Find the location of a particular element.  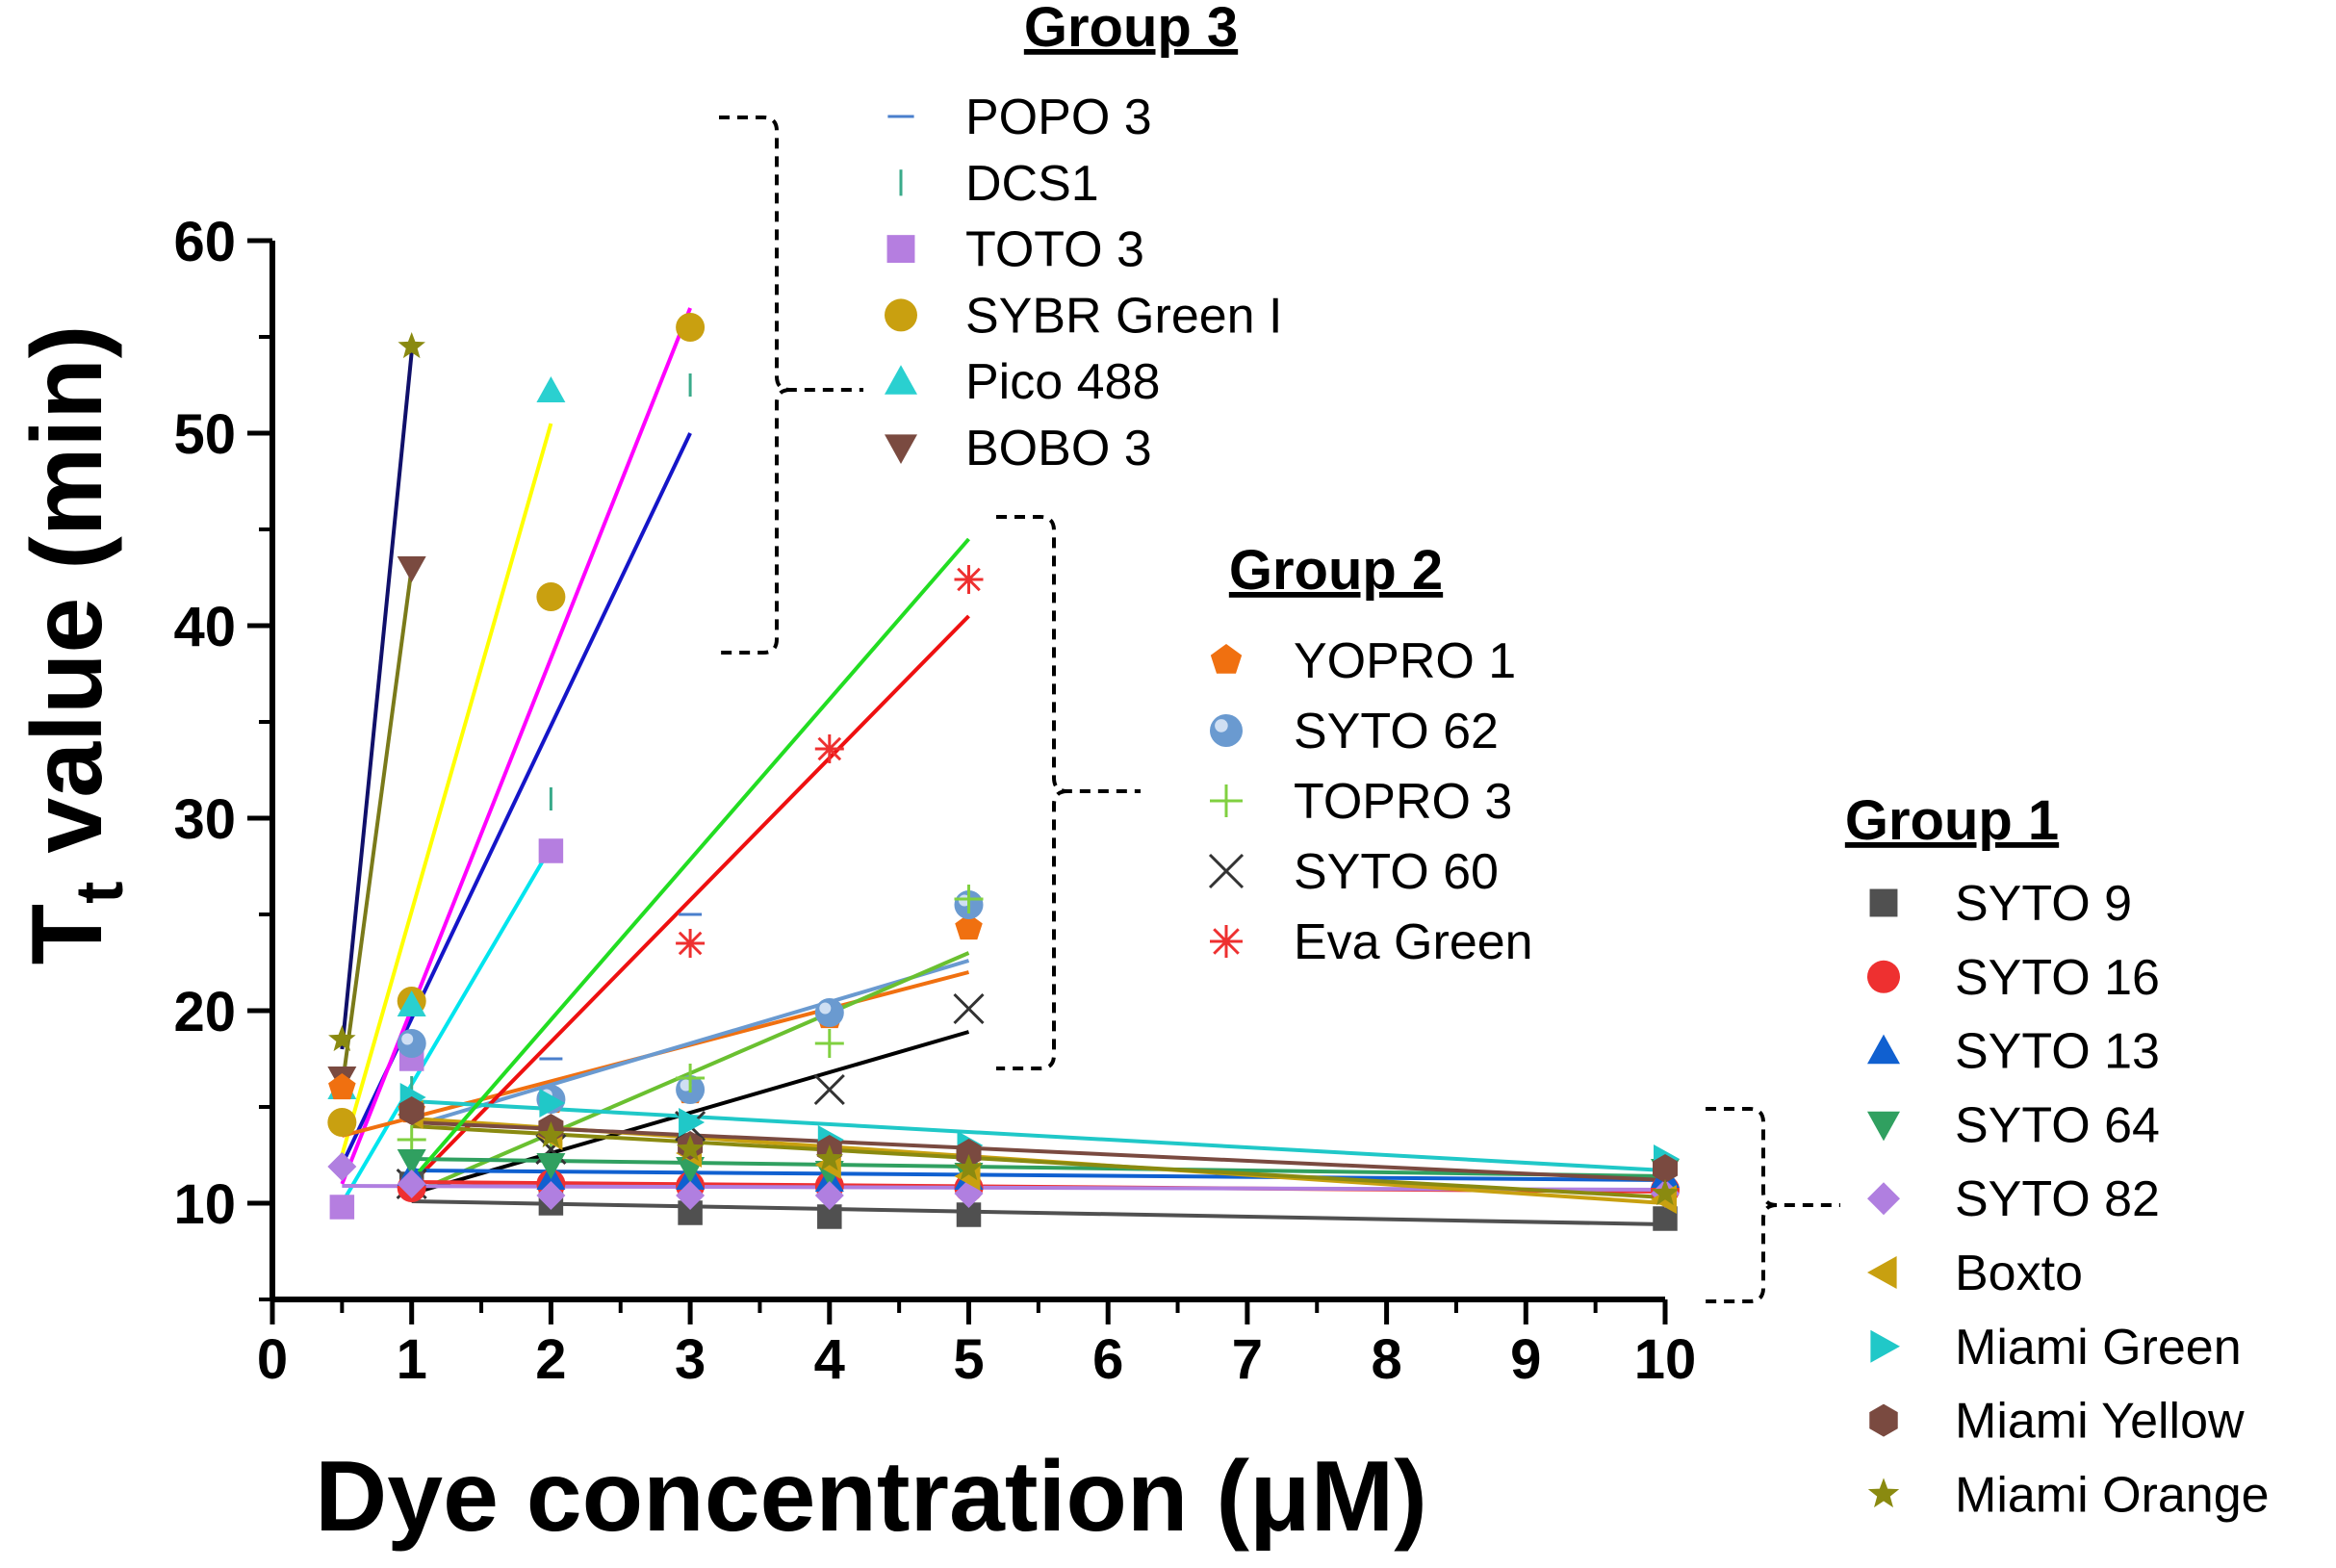

y-tick-label: 50 is located at coordinates (204, 434).